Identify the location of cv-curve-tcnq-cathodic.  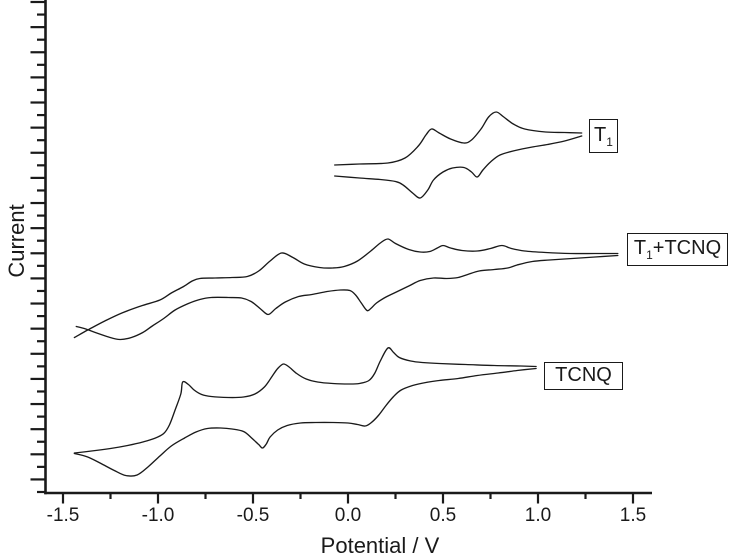
(305, 422).